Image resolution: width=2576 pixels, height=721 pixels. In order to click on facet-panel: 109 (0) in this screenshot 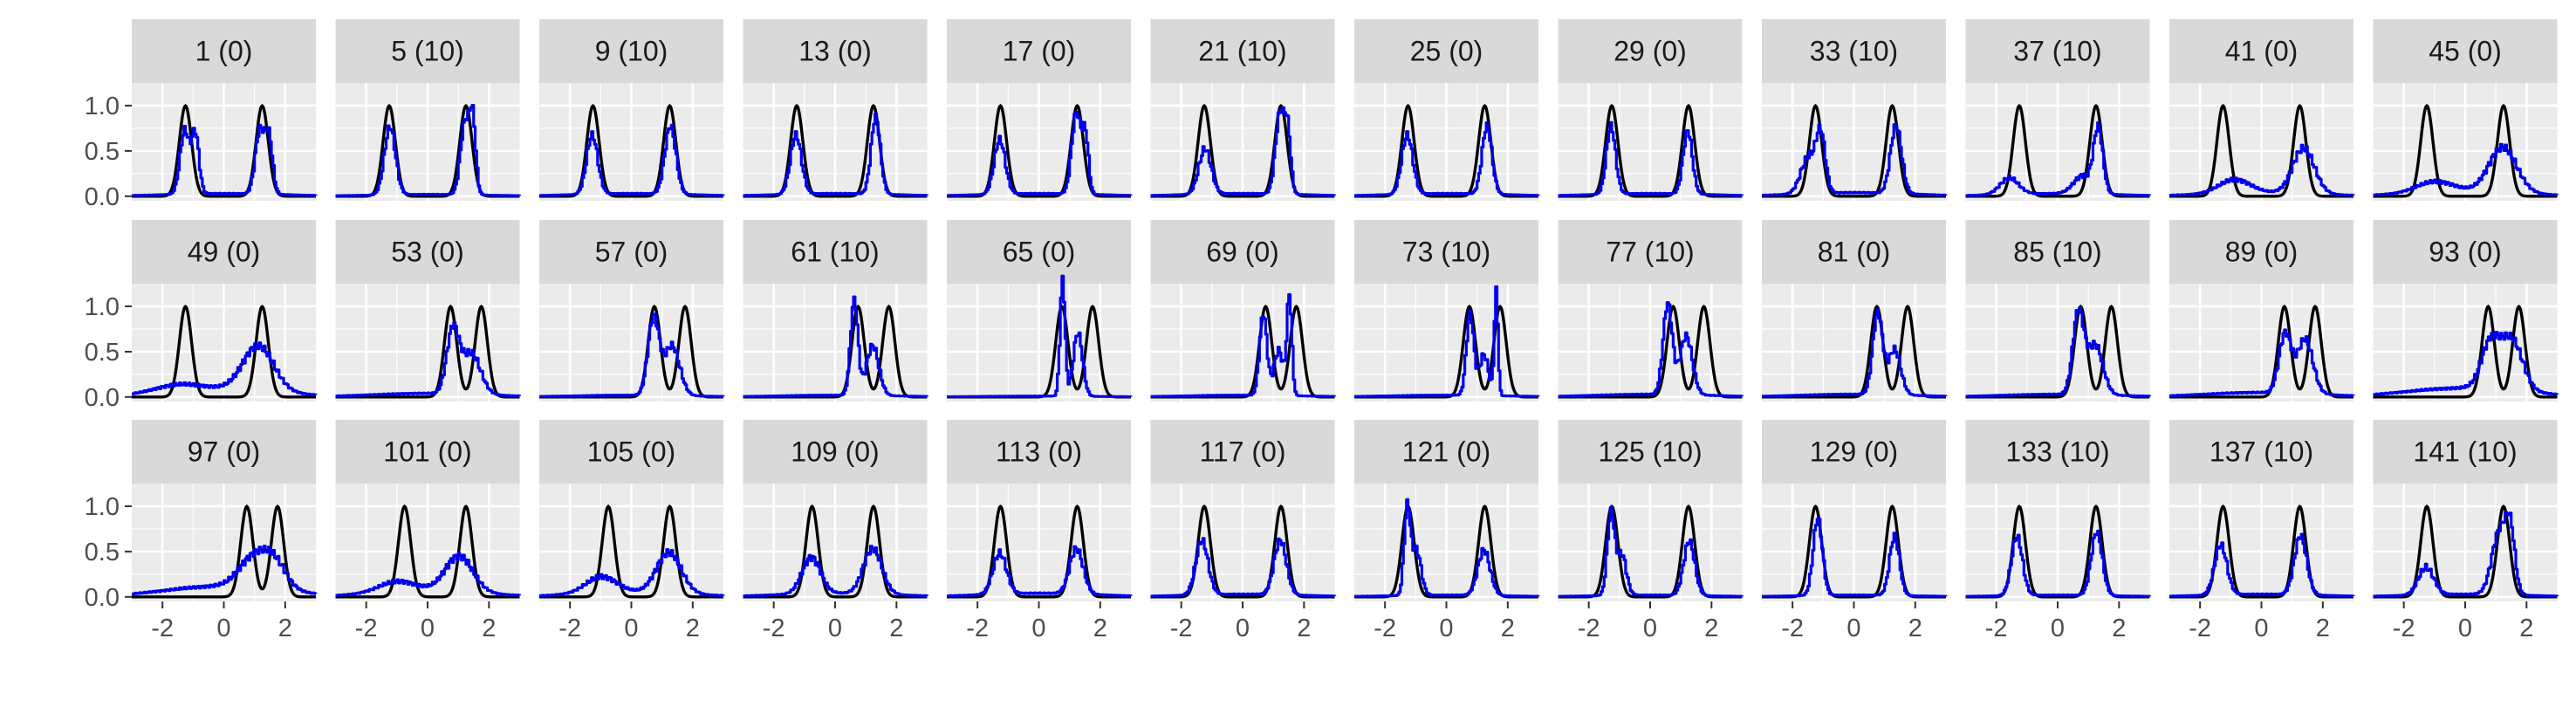, I will do `click(836, 510)`.